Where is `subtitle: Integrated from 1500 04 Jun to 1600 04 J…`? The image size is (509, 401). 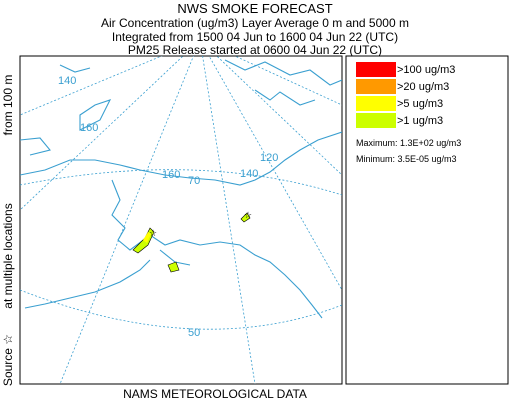 subtitle: Integrated from 1500 04 Jun to 1600 04 J… is located at coordinates (255, 37).